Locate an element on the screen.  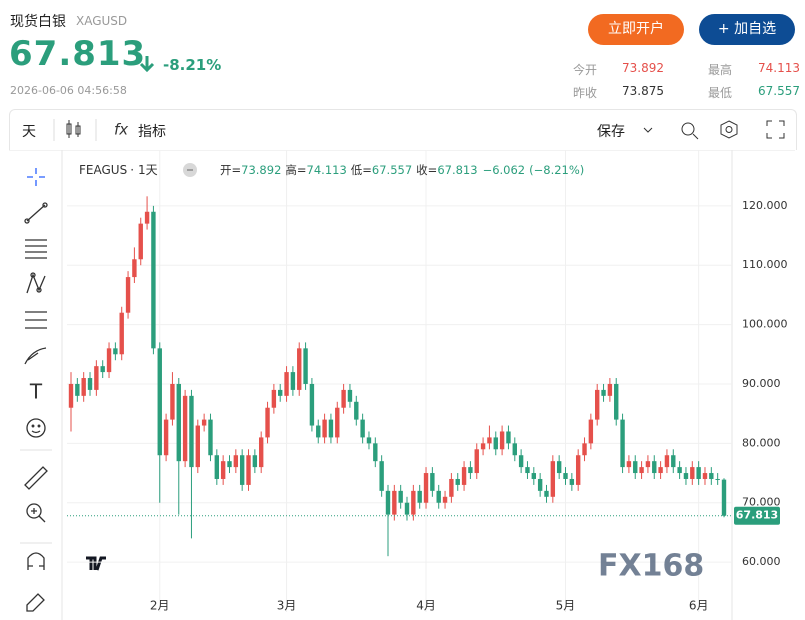
x-tick-label: 4月 is located at coordinates (426, 606).